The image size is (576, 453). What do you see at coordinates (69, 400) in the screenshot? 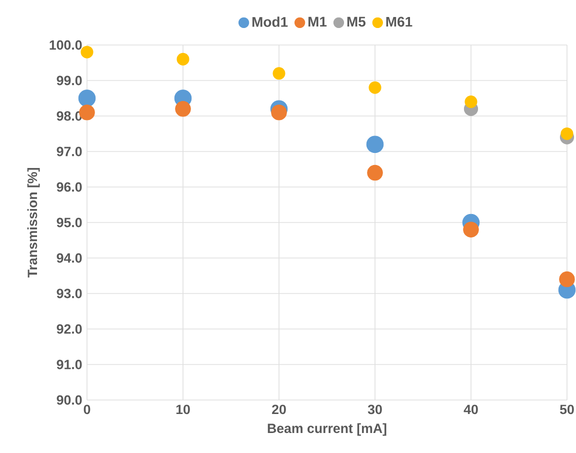
I see `y-tick-label: 90.0` at bounding box center [69, 400].